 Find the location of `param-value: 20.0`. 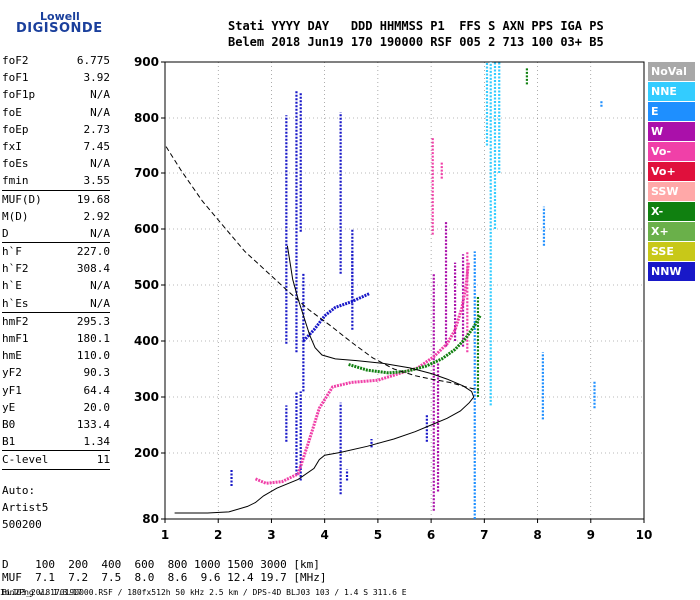

param-value: 20.0 is located at coordinates (97, 407).